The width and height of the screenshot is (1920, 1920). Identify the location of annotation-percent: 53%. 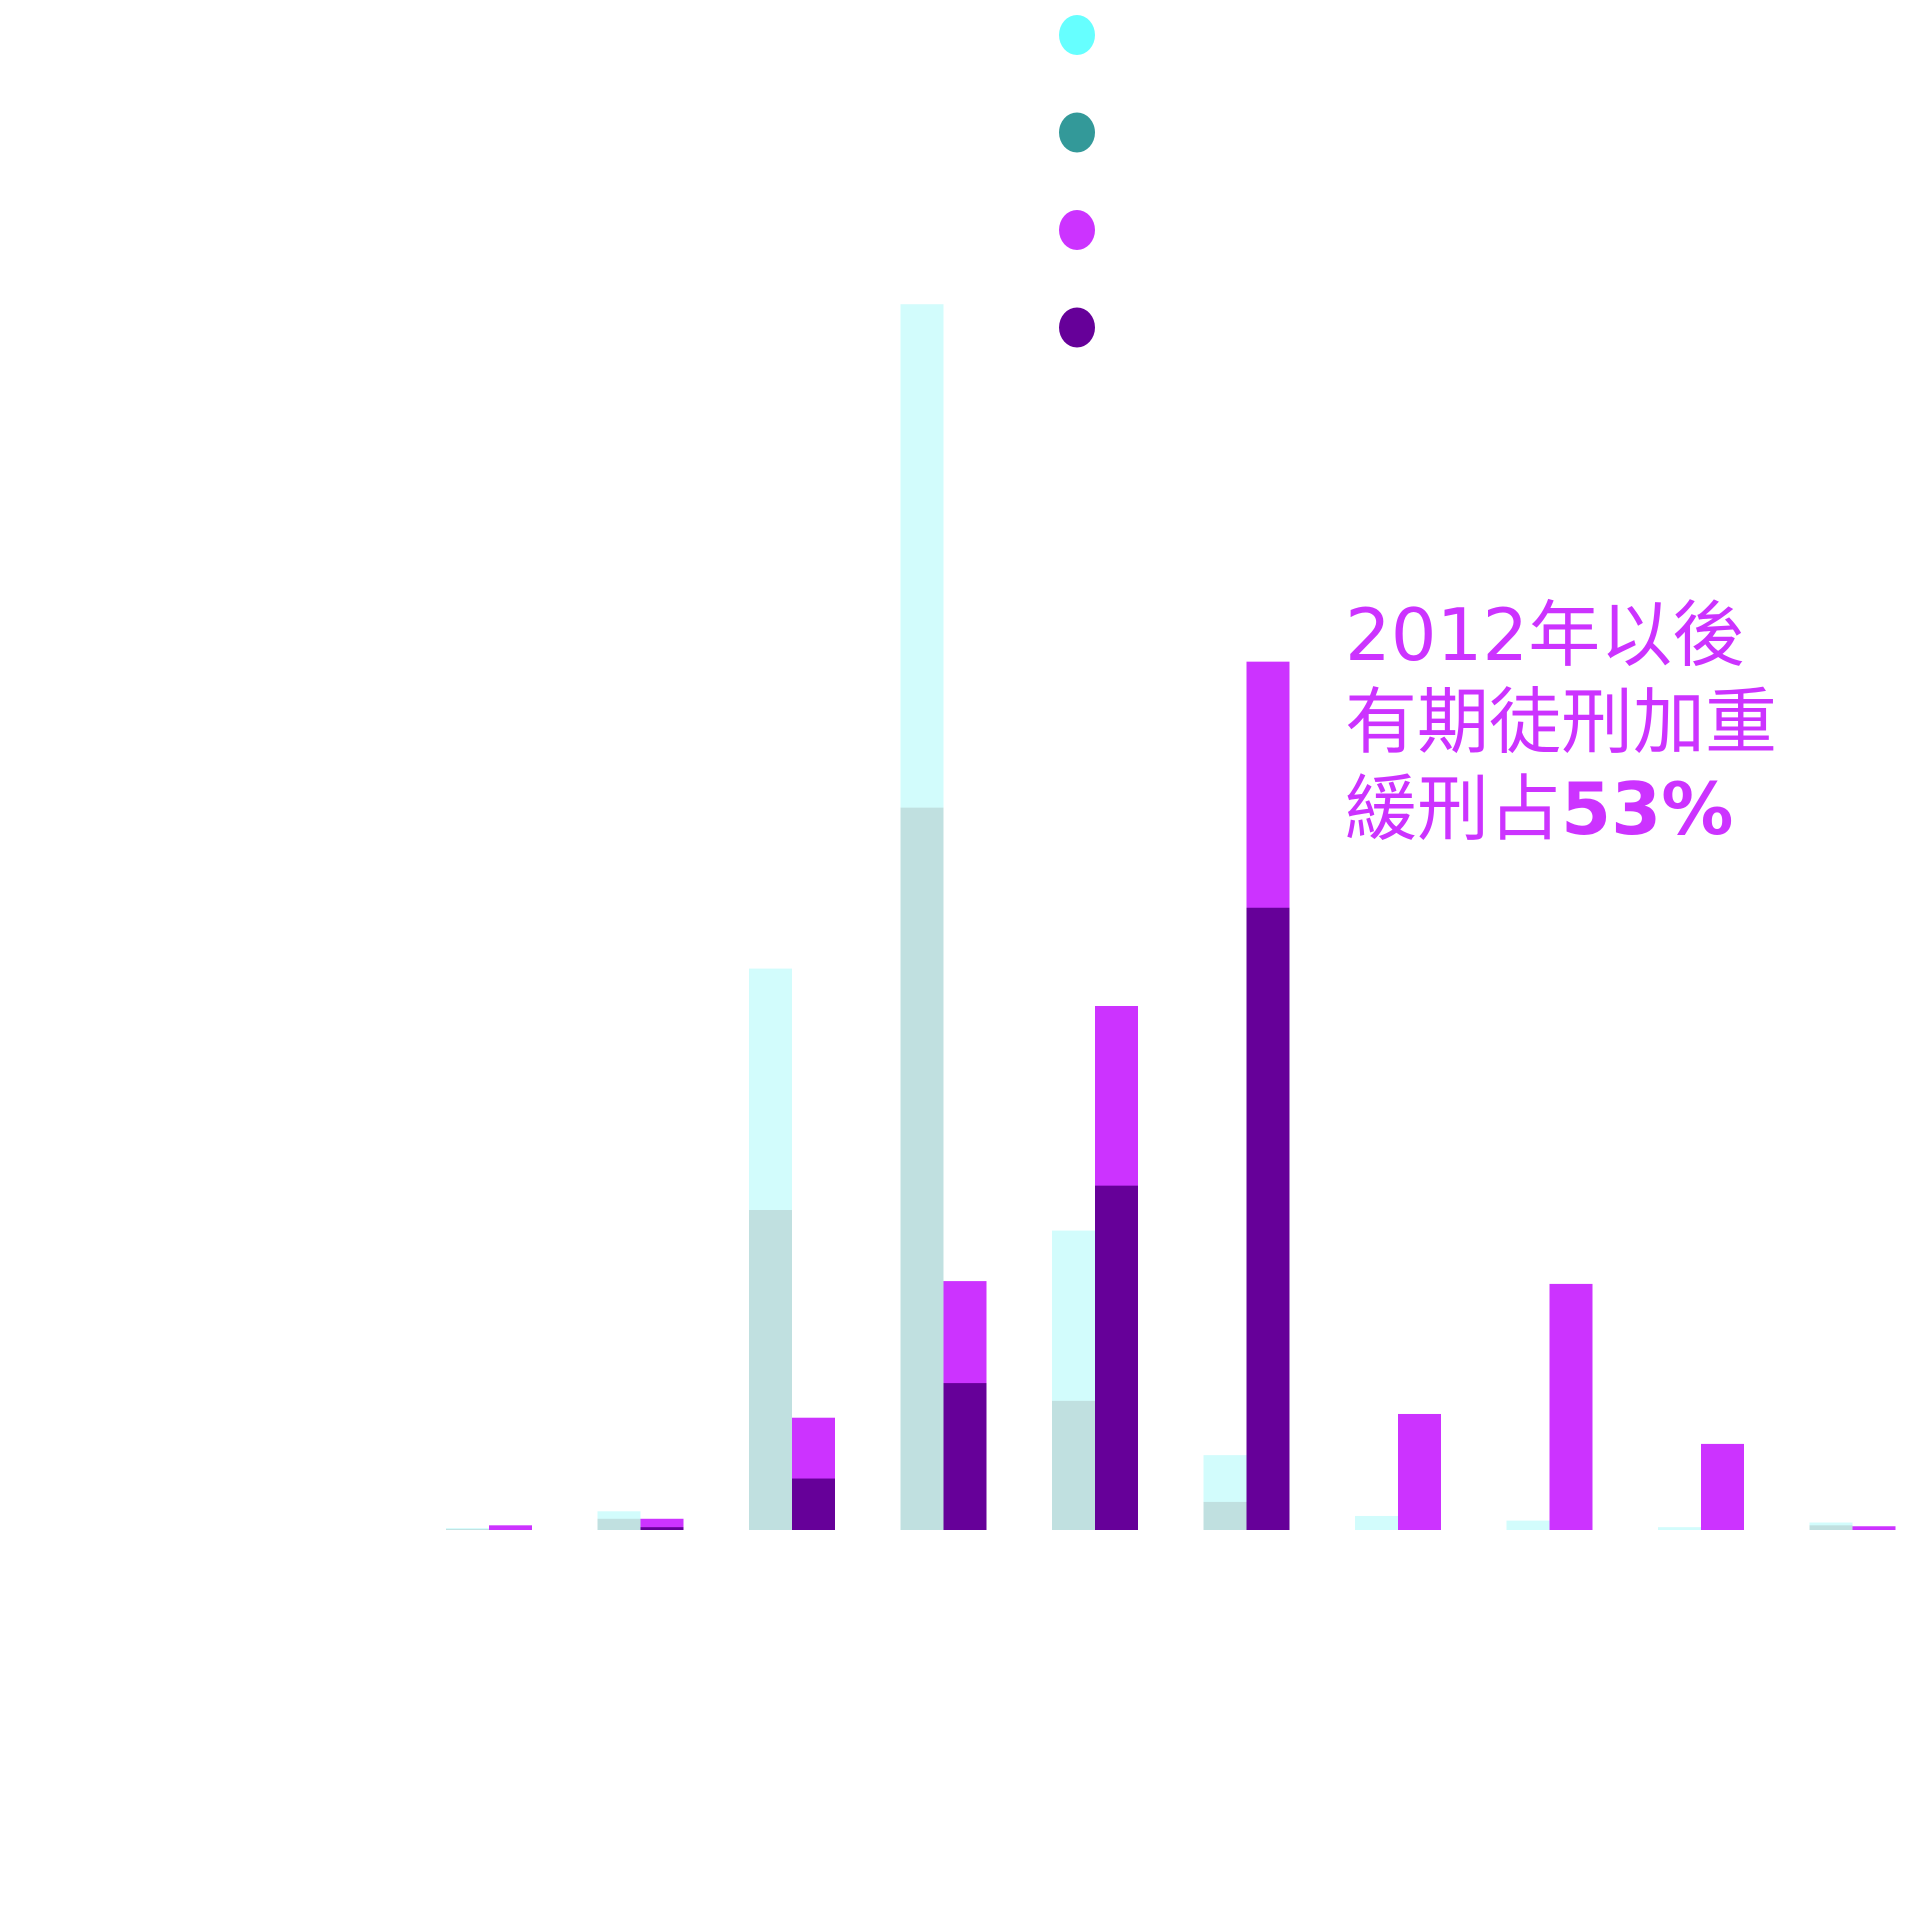
(1647, 809).